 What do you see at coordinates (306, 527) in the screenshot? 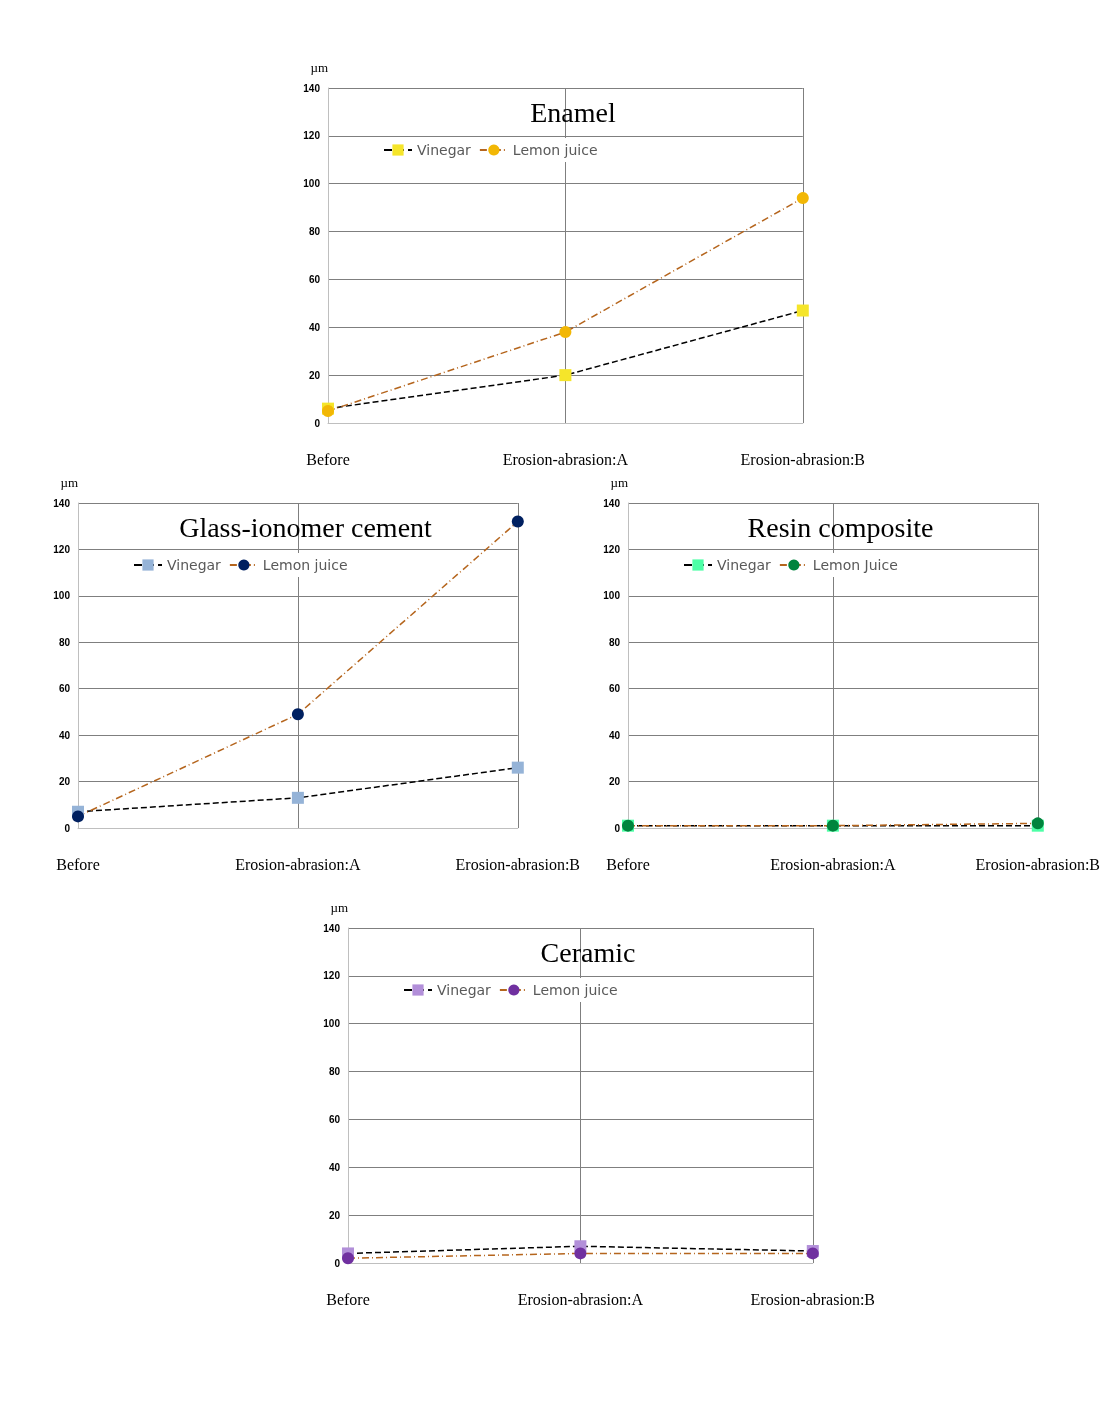
I see `chart-title: Glass-ionomer cement` at bounding box center [306, 527].